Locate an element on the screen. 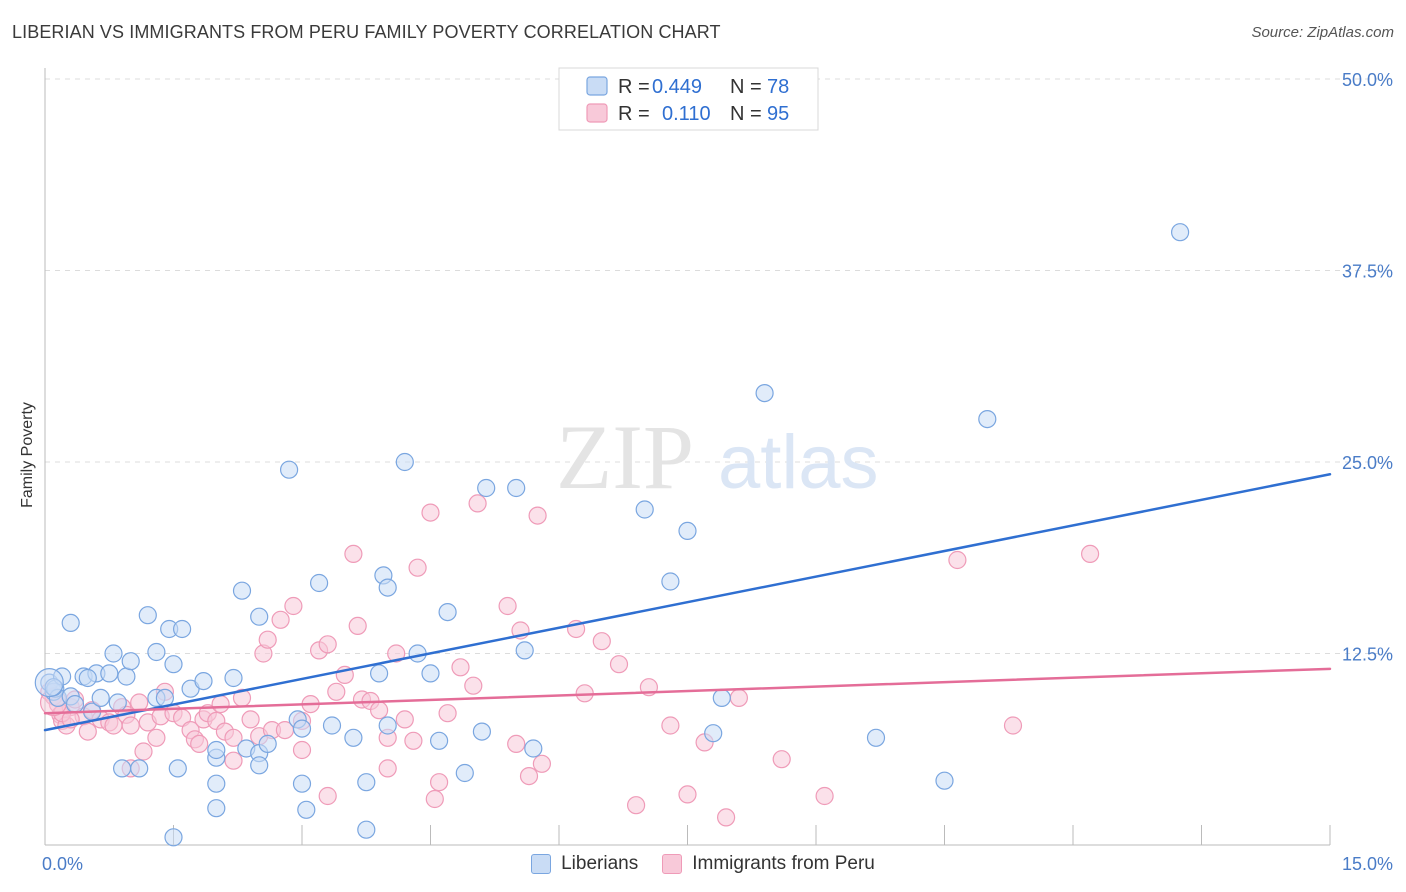 This screenshot has width=1406, height=892. series-legend-peru: Immigrants from Peru is located at coordinates (768, 864).